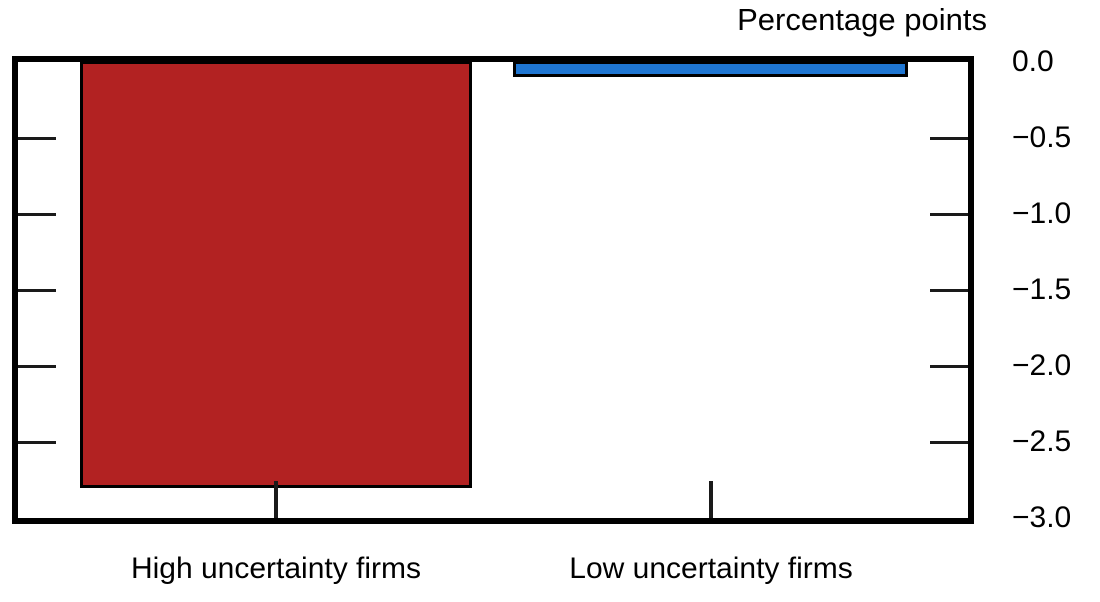  I want to click on bar-low-uncertainty-firms, so click(710, 69).